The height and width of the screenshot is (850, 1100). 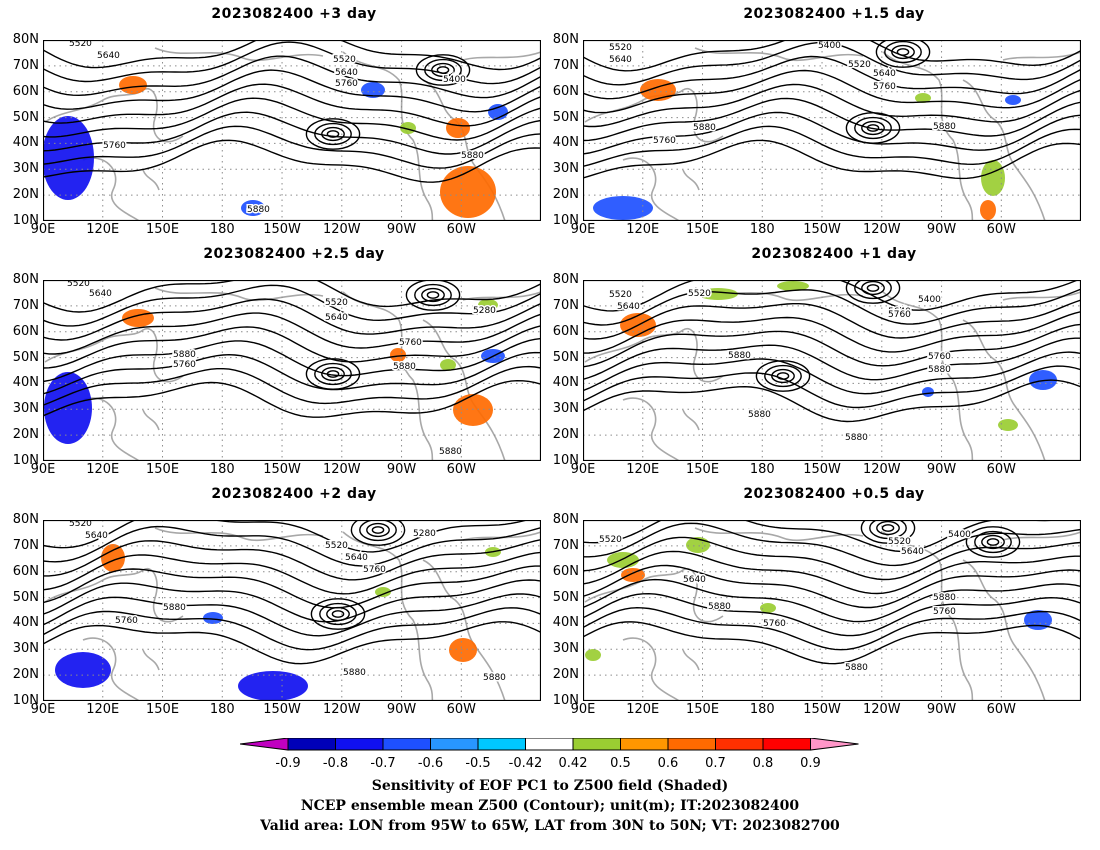 I want to click on colorbar-label: -0.42, so click(x=526, y=763).